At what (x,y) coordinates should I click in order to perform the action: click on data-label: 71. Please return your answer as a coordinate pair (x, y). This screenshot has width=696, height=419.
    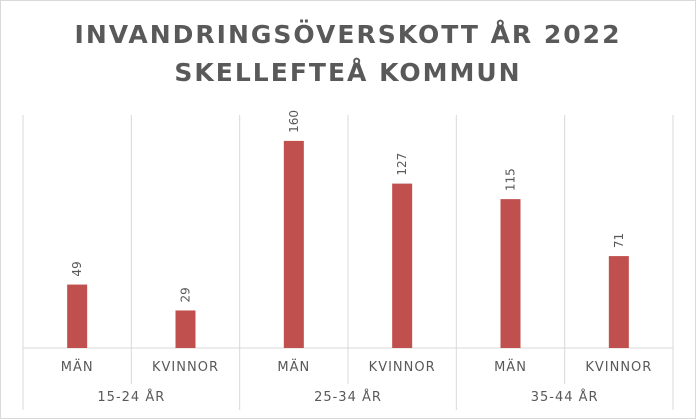
    Looking at the image, I should click on (619, 240).